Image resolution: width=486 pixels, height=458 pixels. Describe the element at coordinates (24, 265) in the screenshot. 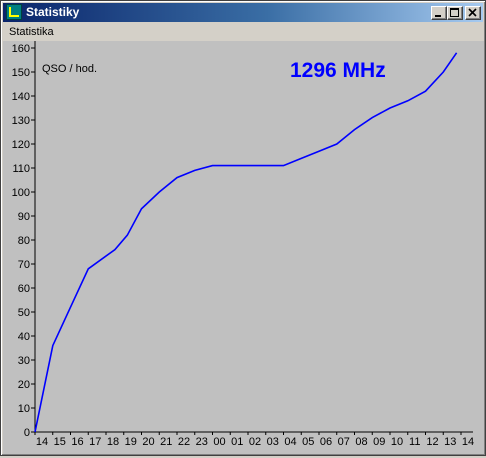

I see `y-tick-label: 70` at that location.